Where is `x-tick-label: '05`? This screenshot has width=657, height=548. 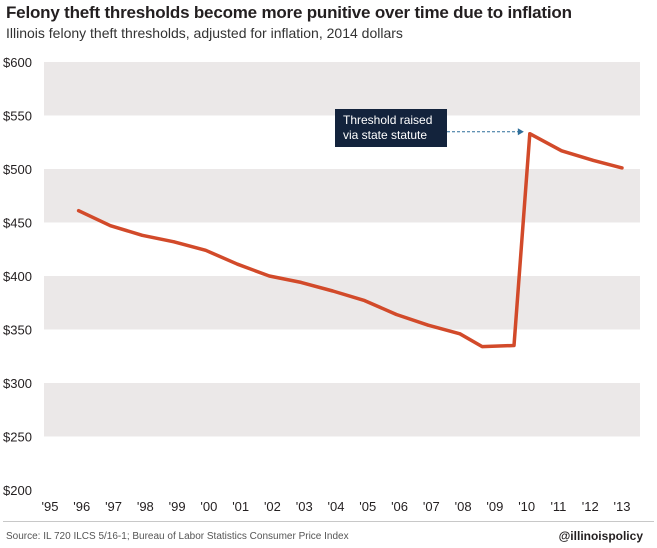 x-tick-label: '05 is located at coordinates (367, 506).